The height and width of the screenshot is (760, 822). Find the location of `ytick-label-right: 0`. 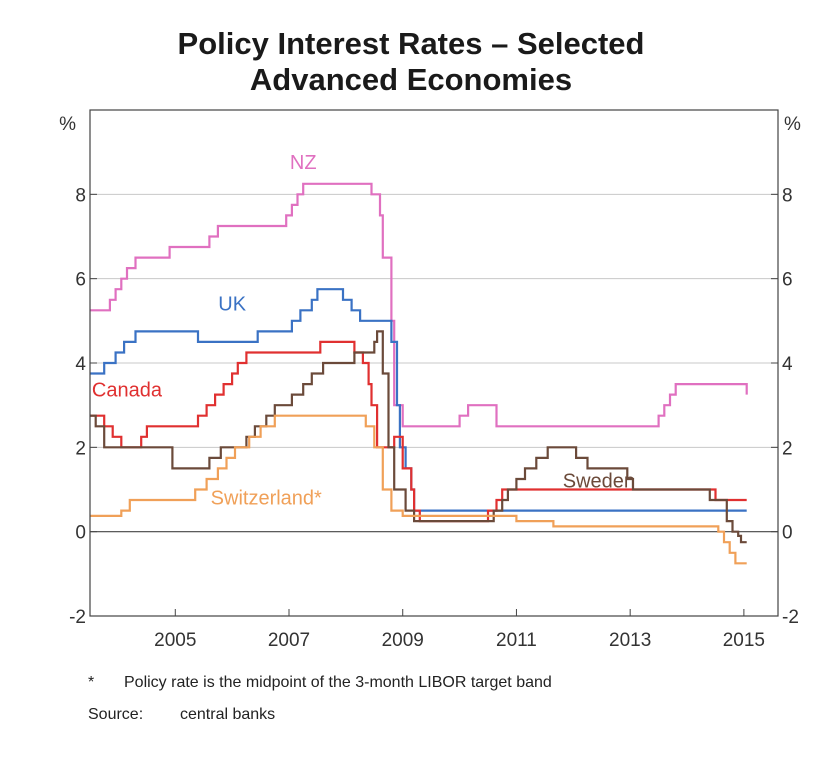

ytick-label-right: 0 is located at coordinates (787, 533).